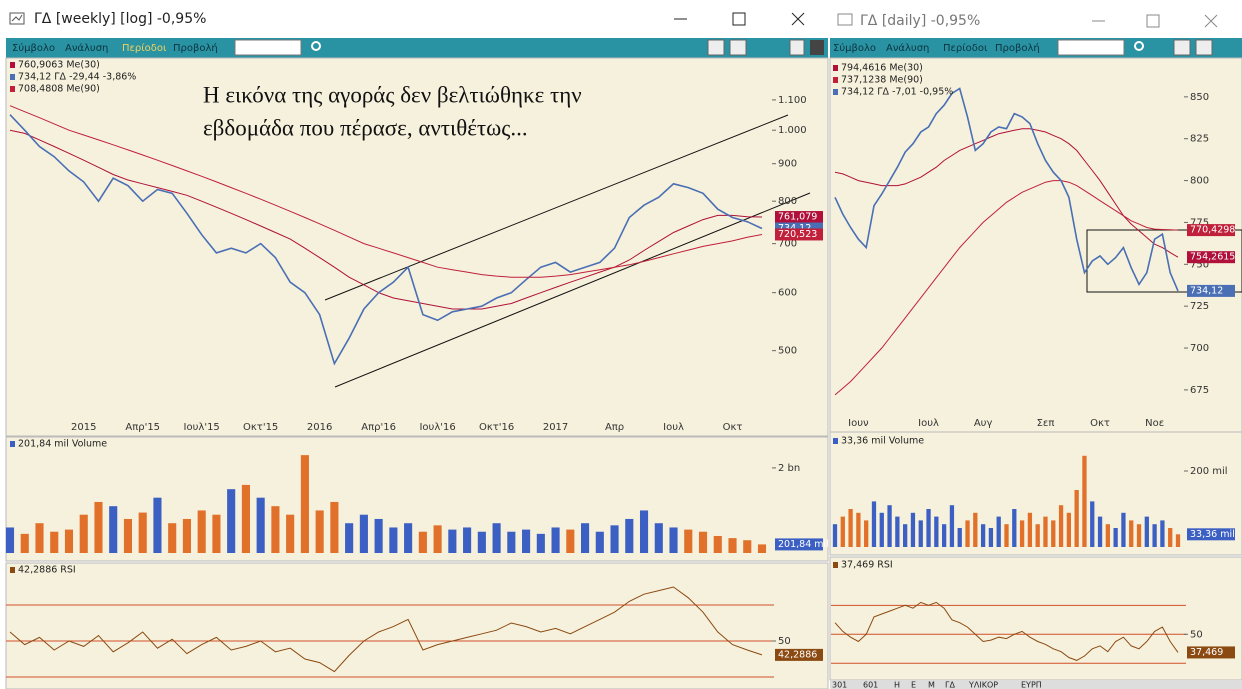 The width and height of the screenshot is (1242, 689). I want to click on x-tick-label: Απρ'15, so click(142, 427).